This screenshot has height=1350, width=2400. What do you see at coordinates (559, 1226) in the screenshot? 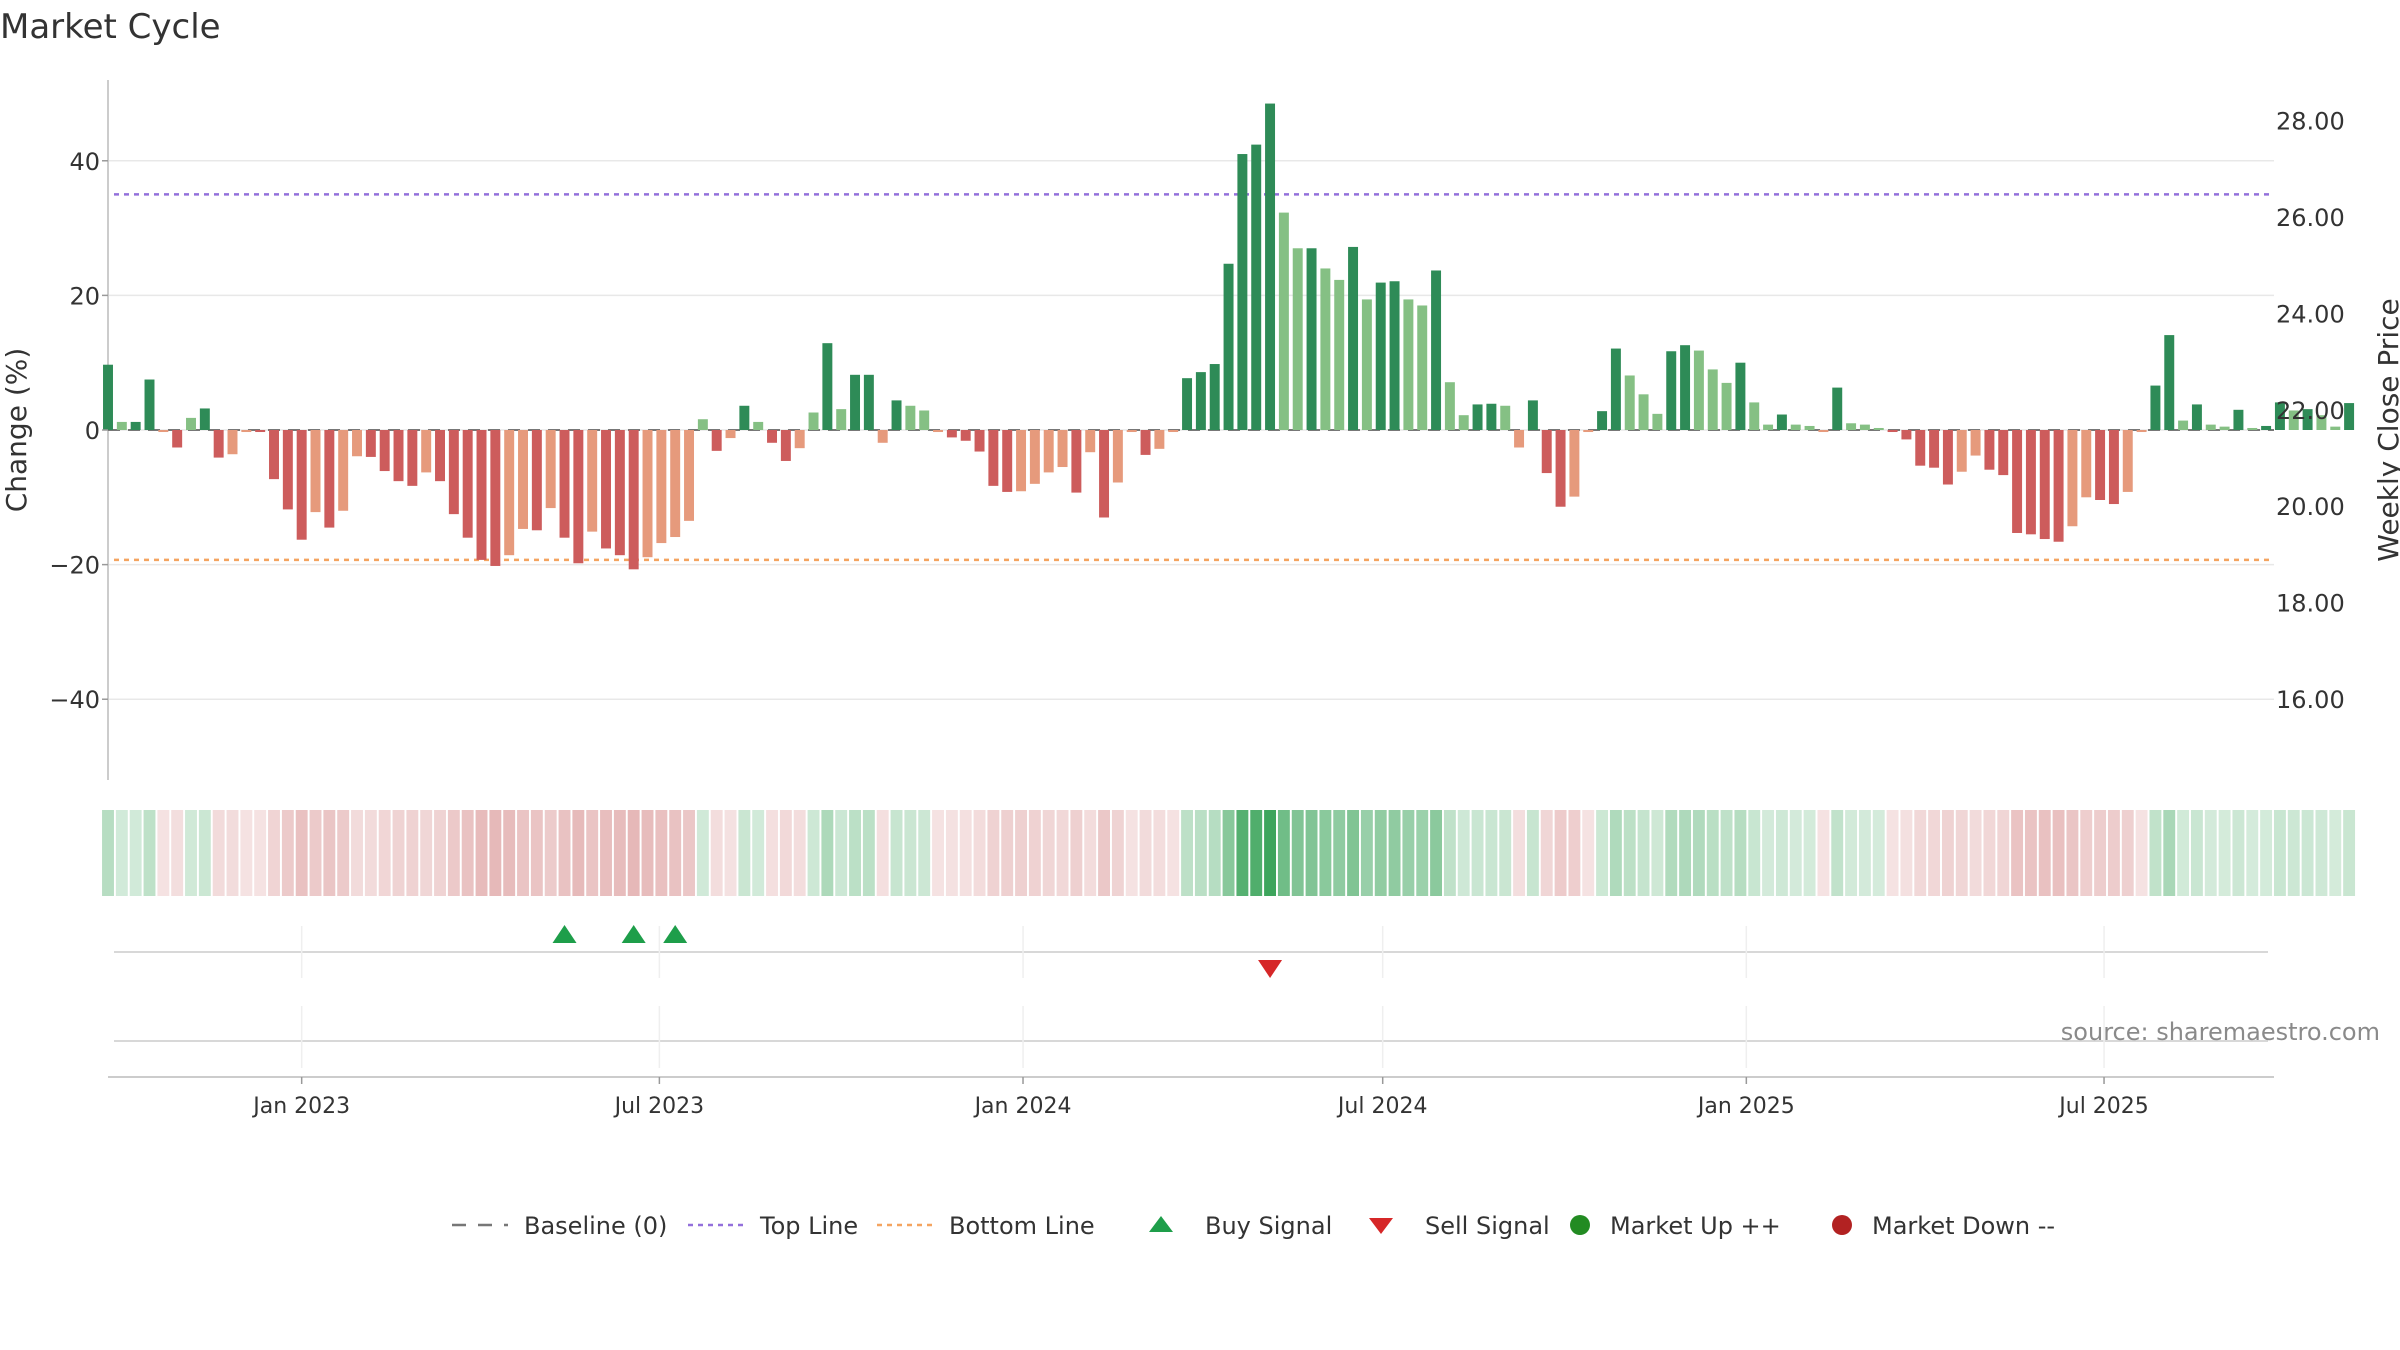
I see `legend-item: Baseline (0)` at bounding box center [559, 1226].